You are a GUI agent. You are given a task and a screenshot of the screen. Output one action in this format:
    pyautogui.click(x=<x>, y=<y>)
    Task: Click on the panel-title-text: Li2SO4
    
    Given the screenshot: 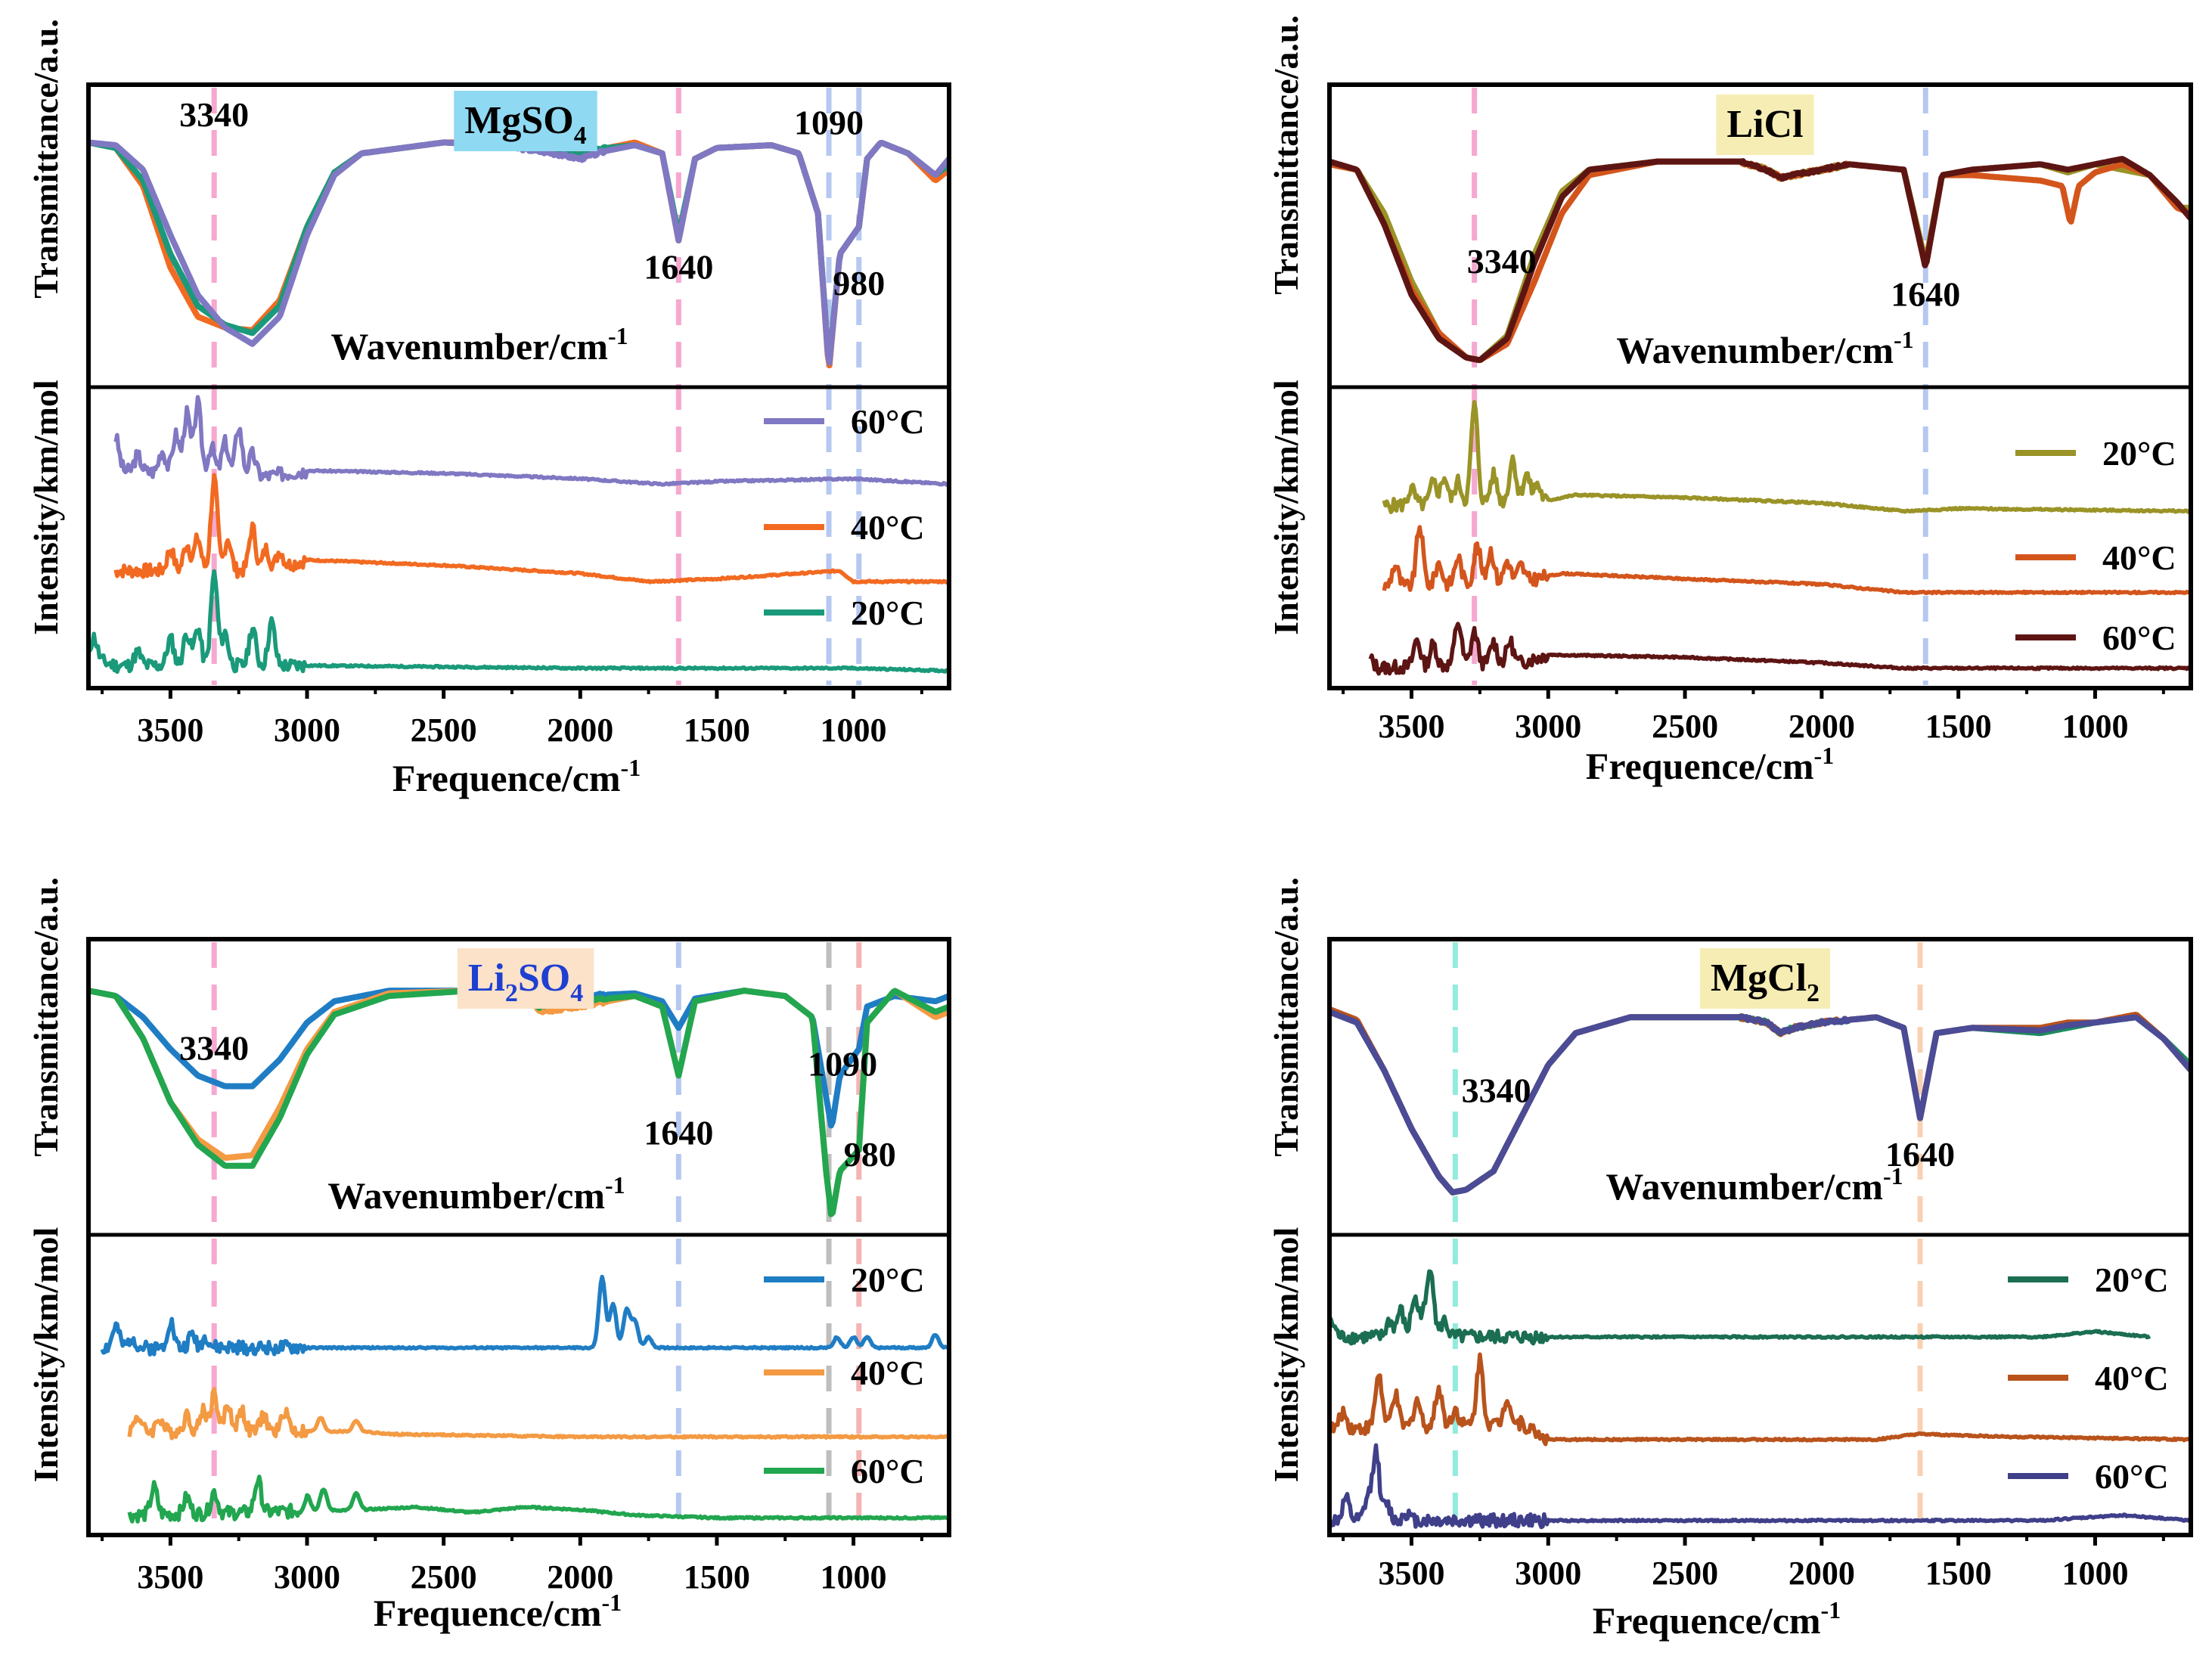 What is the action you would take?
    pyautogui.click(x=526, y=982)
    